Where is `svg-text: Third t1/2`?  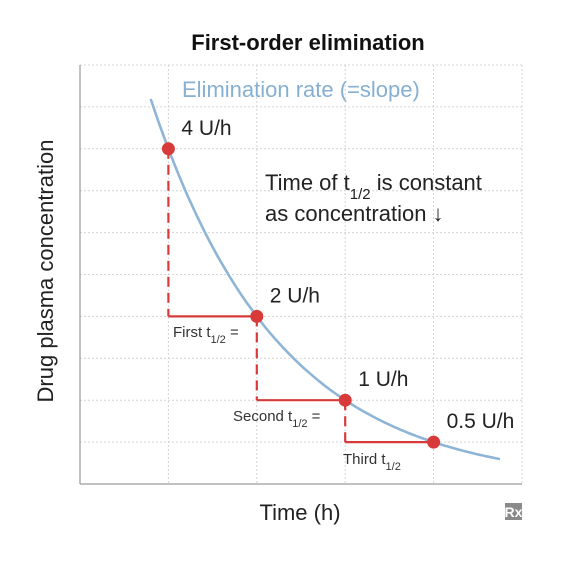
svg-text: Third t1/2 is located at coordinates (372, 462).